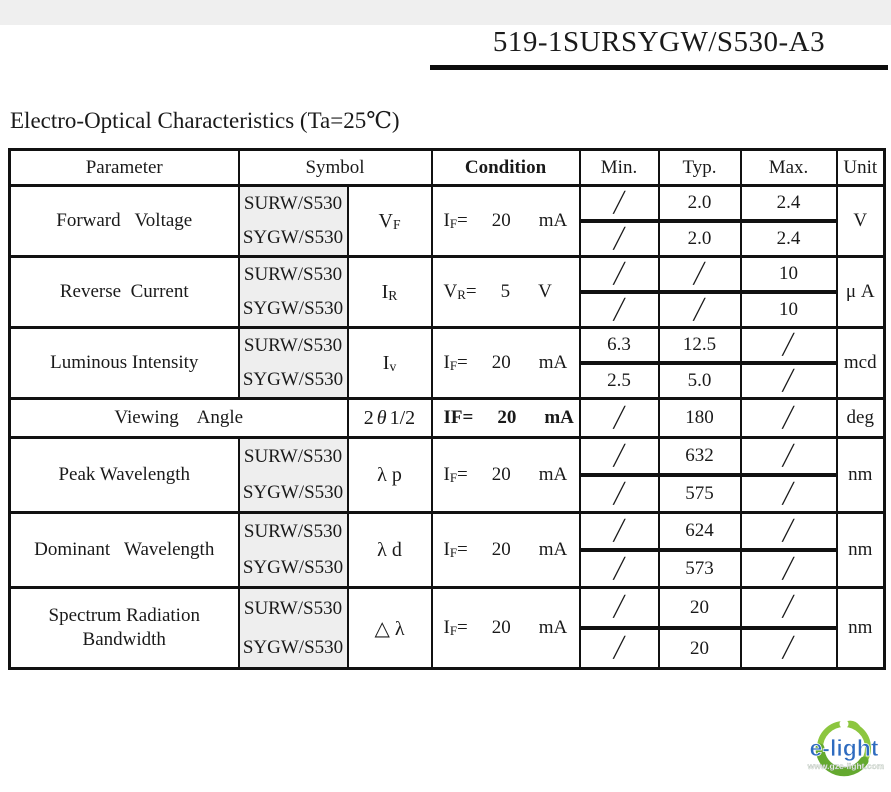 The width and height of the screenshot is (891, 792). I want to click on unit-cell: V, so click(860, 221).